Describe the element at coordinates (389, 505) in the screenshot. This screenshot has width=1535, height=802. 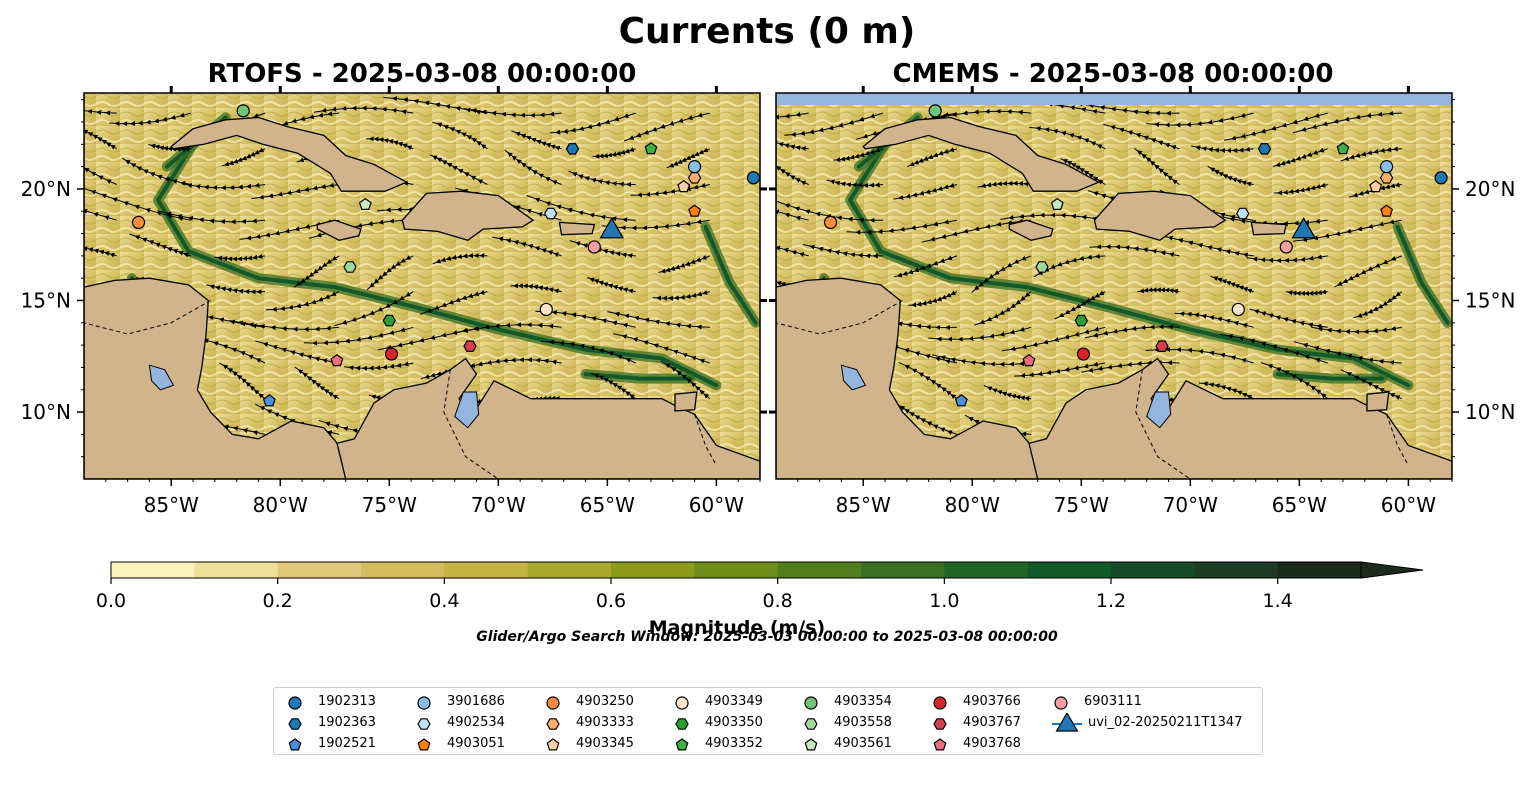
I see `x-tick-label: 75°W` at that location.